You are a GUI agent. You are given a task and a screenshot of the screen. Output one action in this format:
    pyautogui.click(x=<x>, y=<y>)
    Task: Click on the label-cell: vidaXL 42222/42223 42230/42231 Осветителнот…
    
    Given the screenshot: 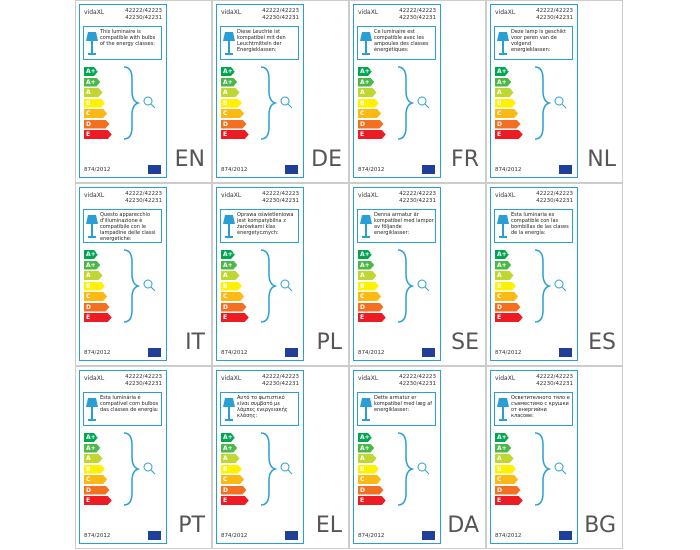 What is the action you would take?
    pyautogui.click(x=554, y=457)
    